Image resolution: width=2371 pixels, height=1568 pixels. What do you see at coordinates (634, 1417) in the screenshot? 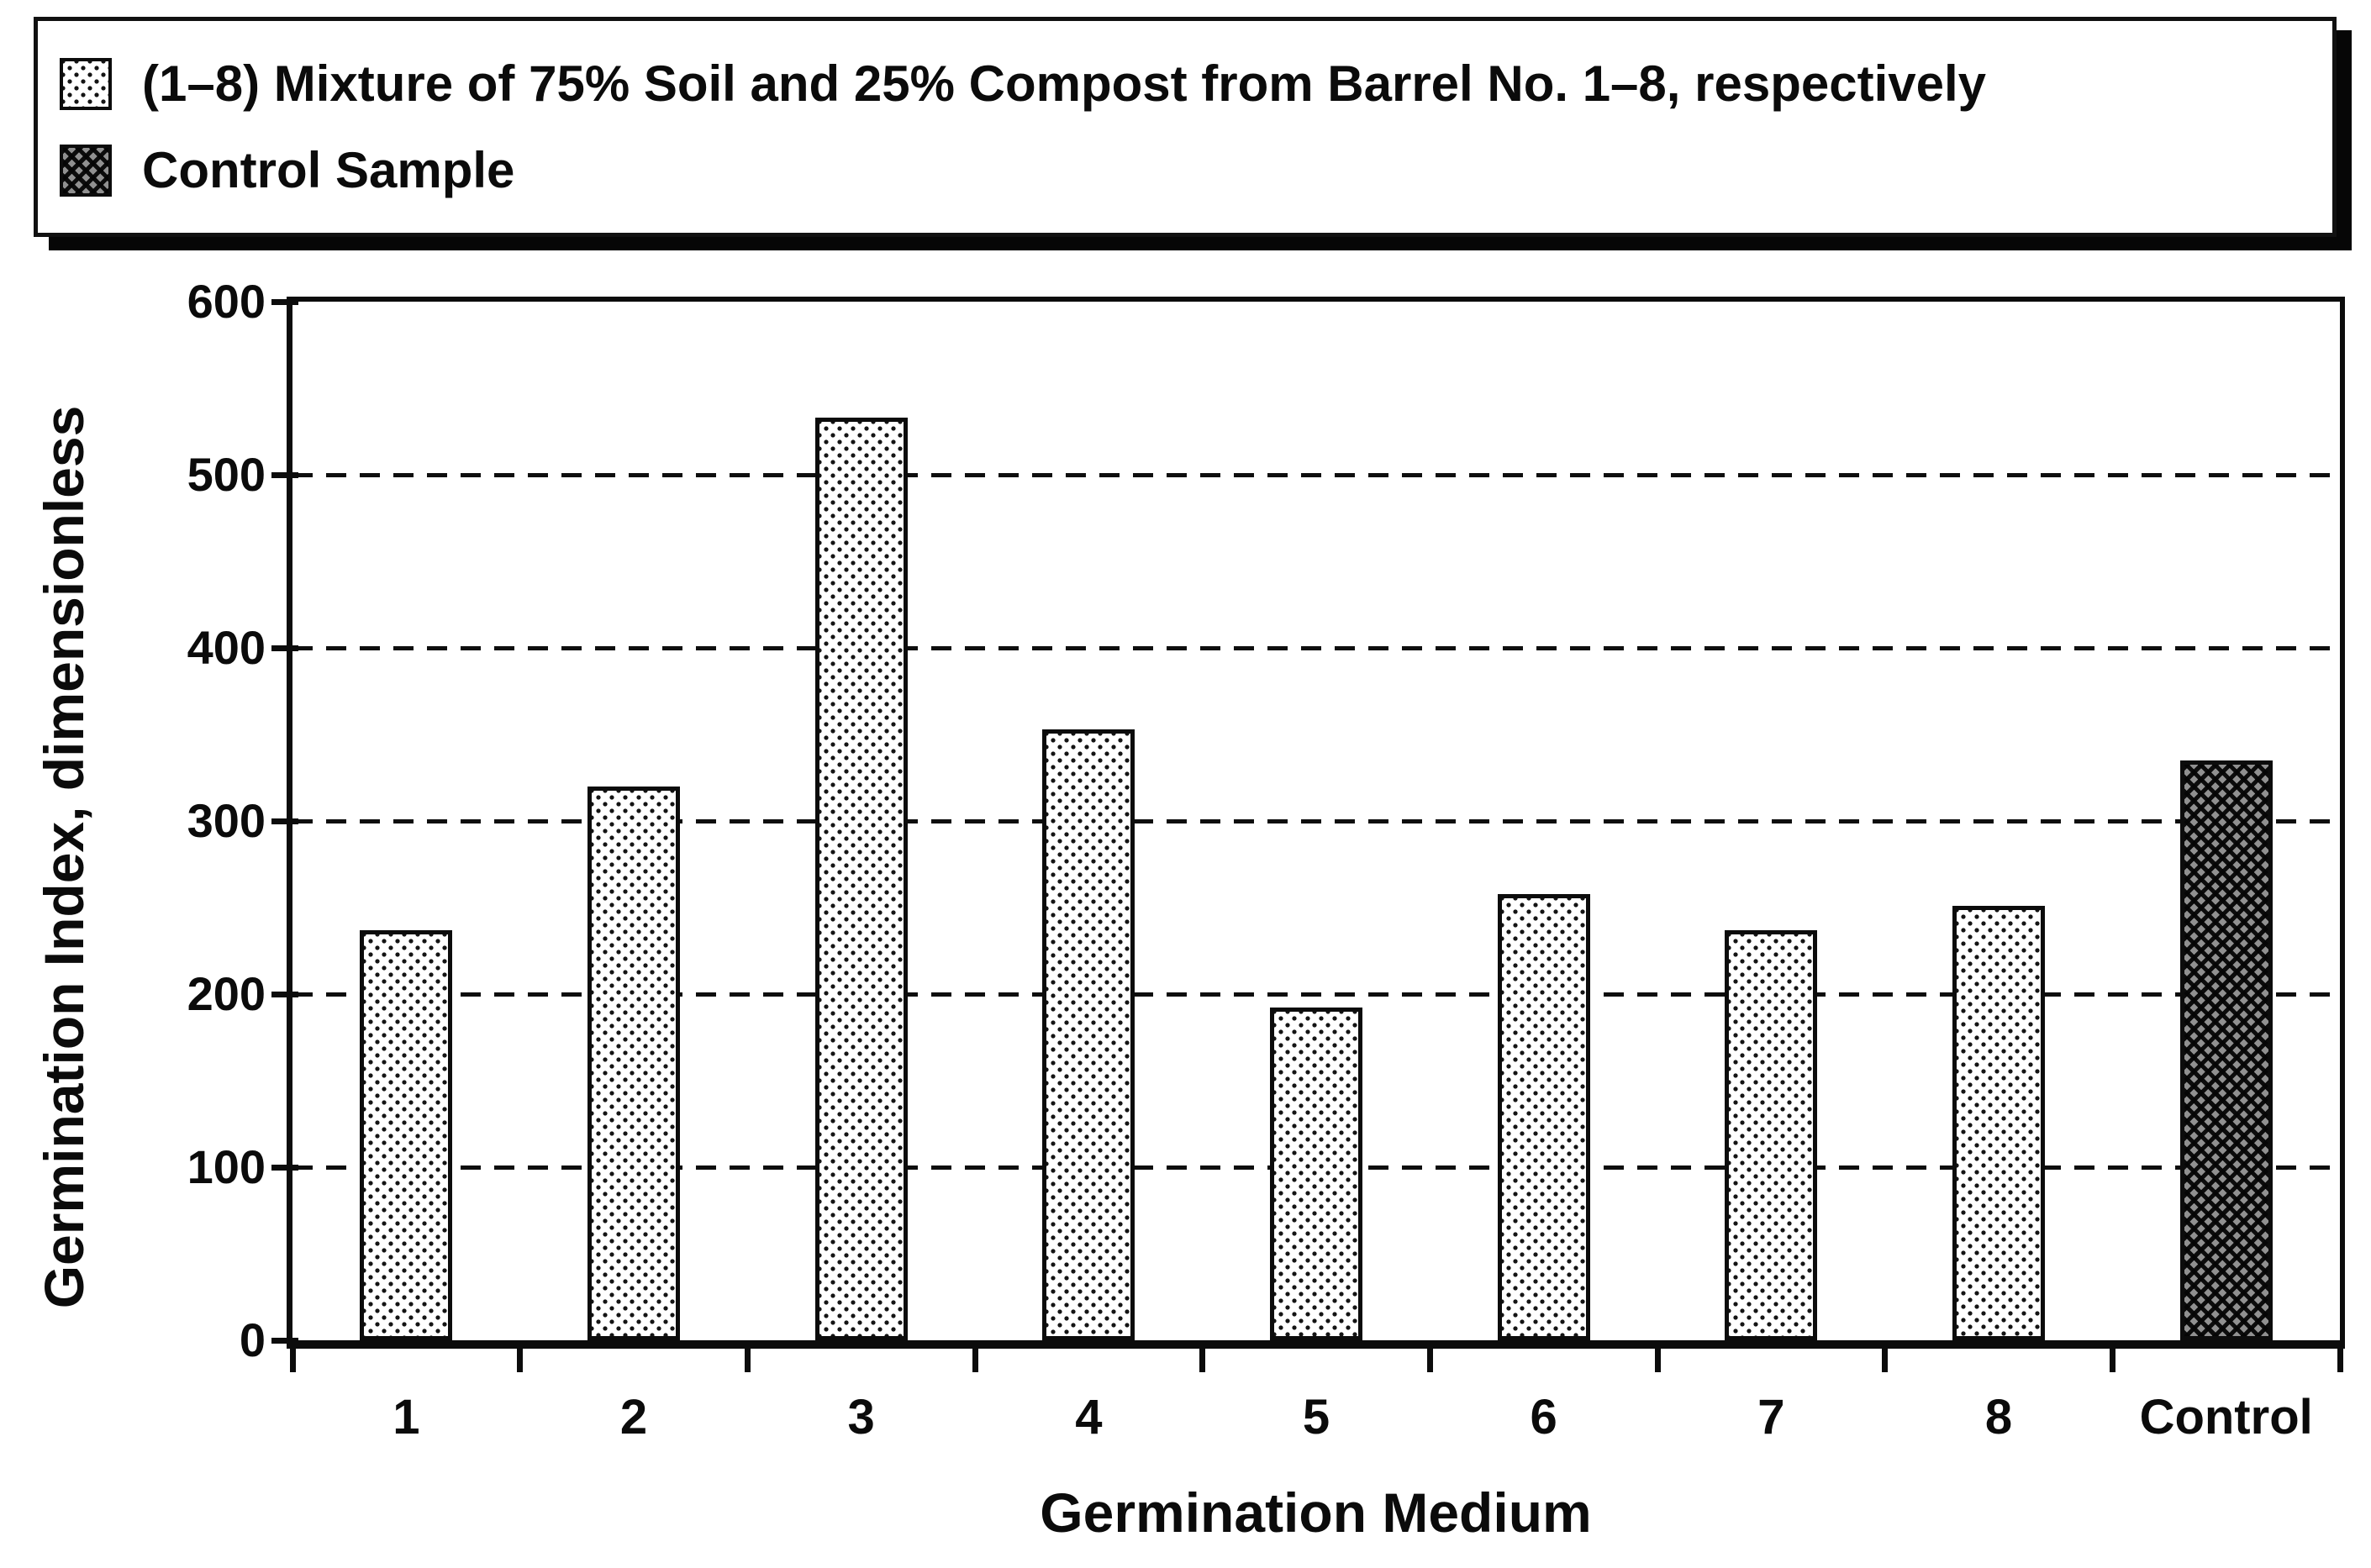
I see `x-category-label-2: 2` at bounding box center [634, 1417].